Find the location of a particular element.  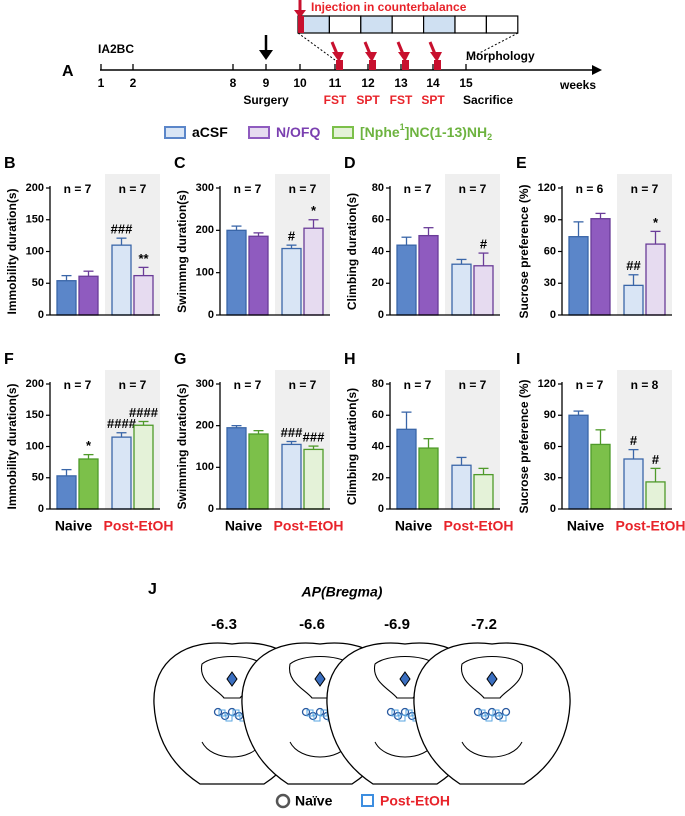

y-axis-label: Sucrose preference (%) is located at coordinates (524, 251).